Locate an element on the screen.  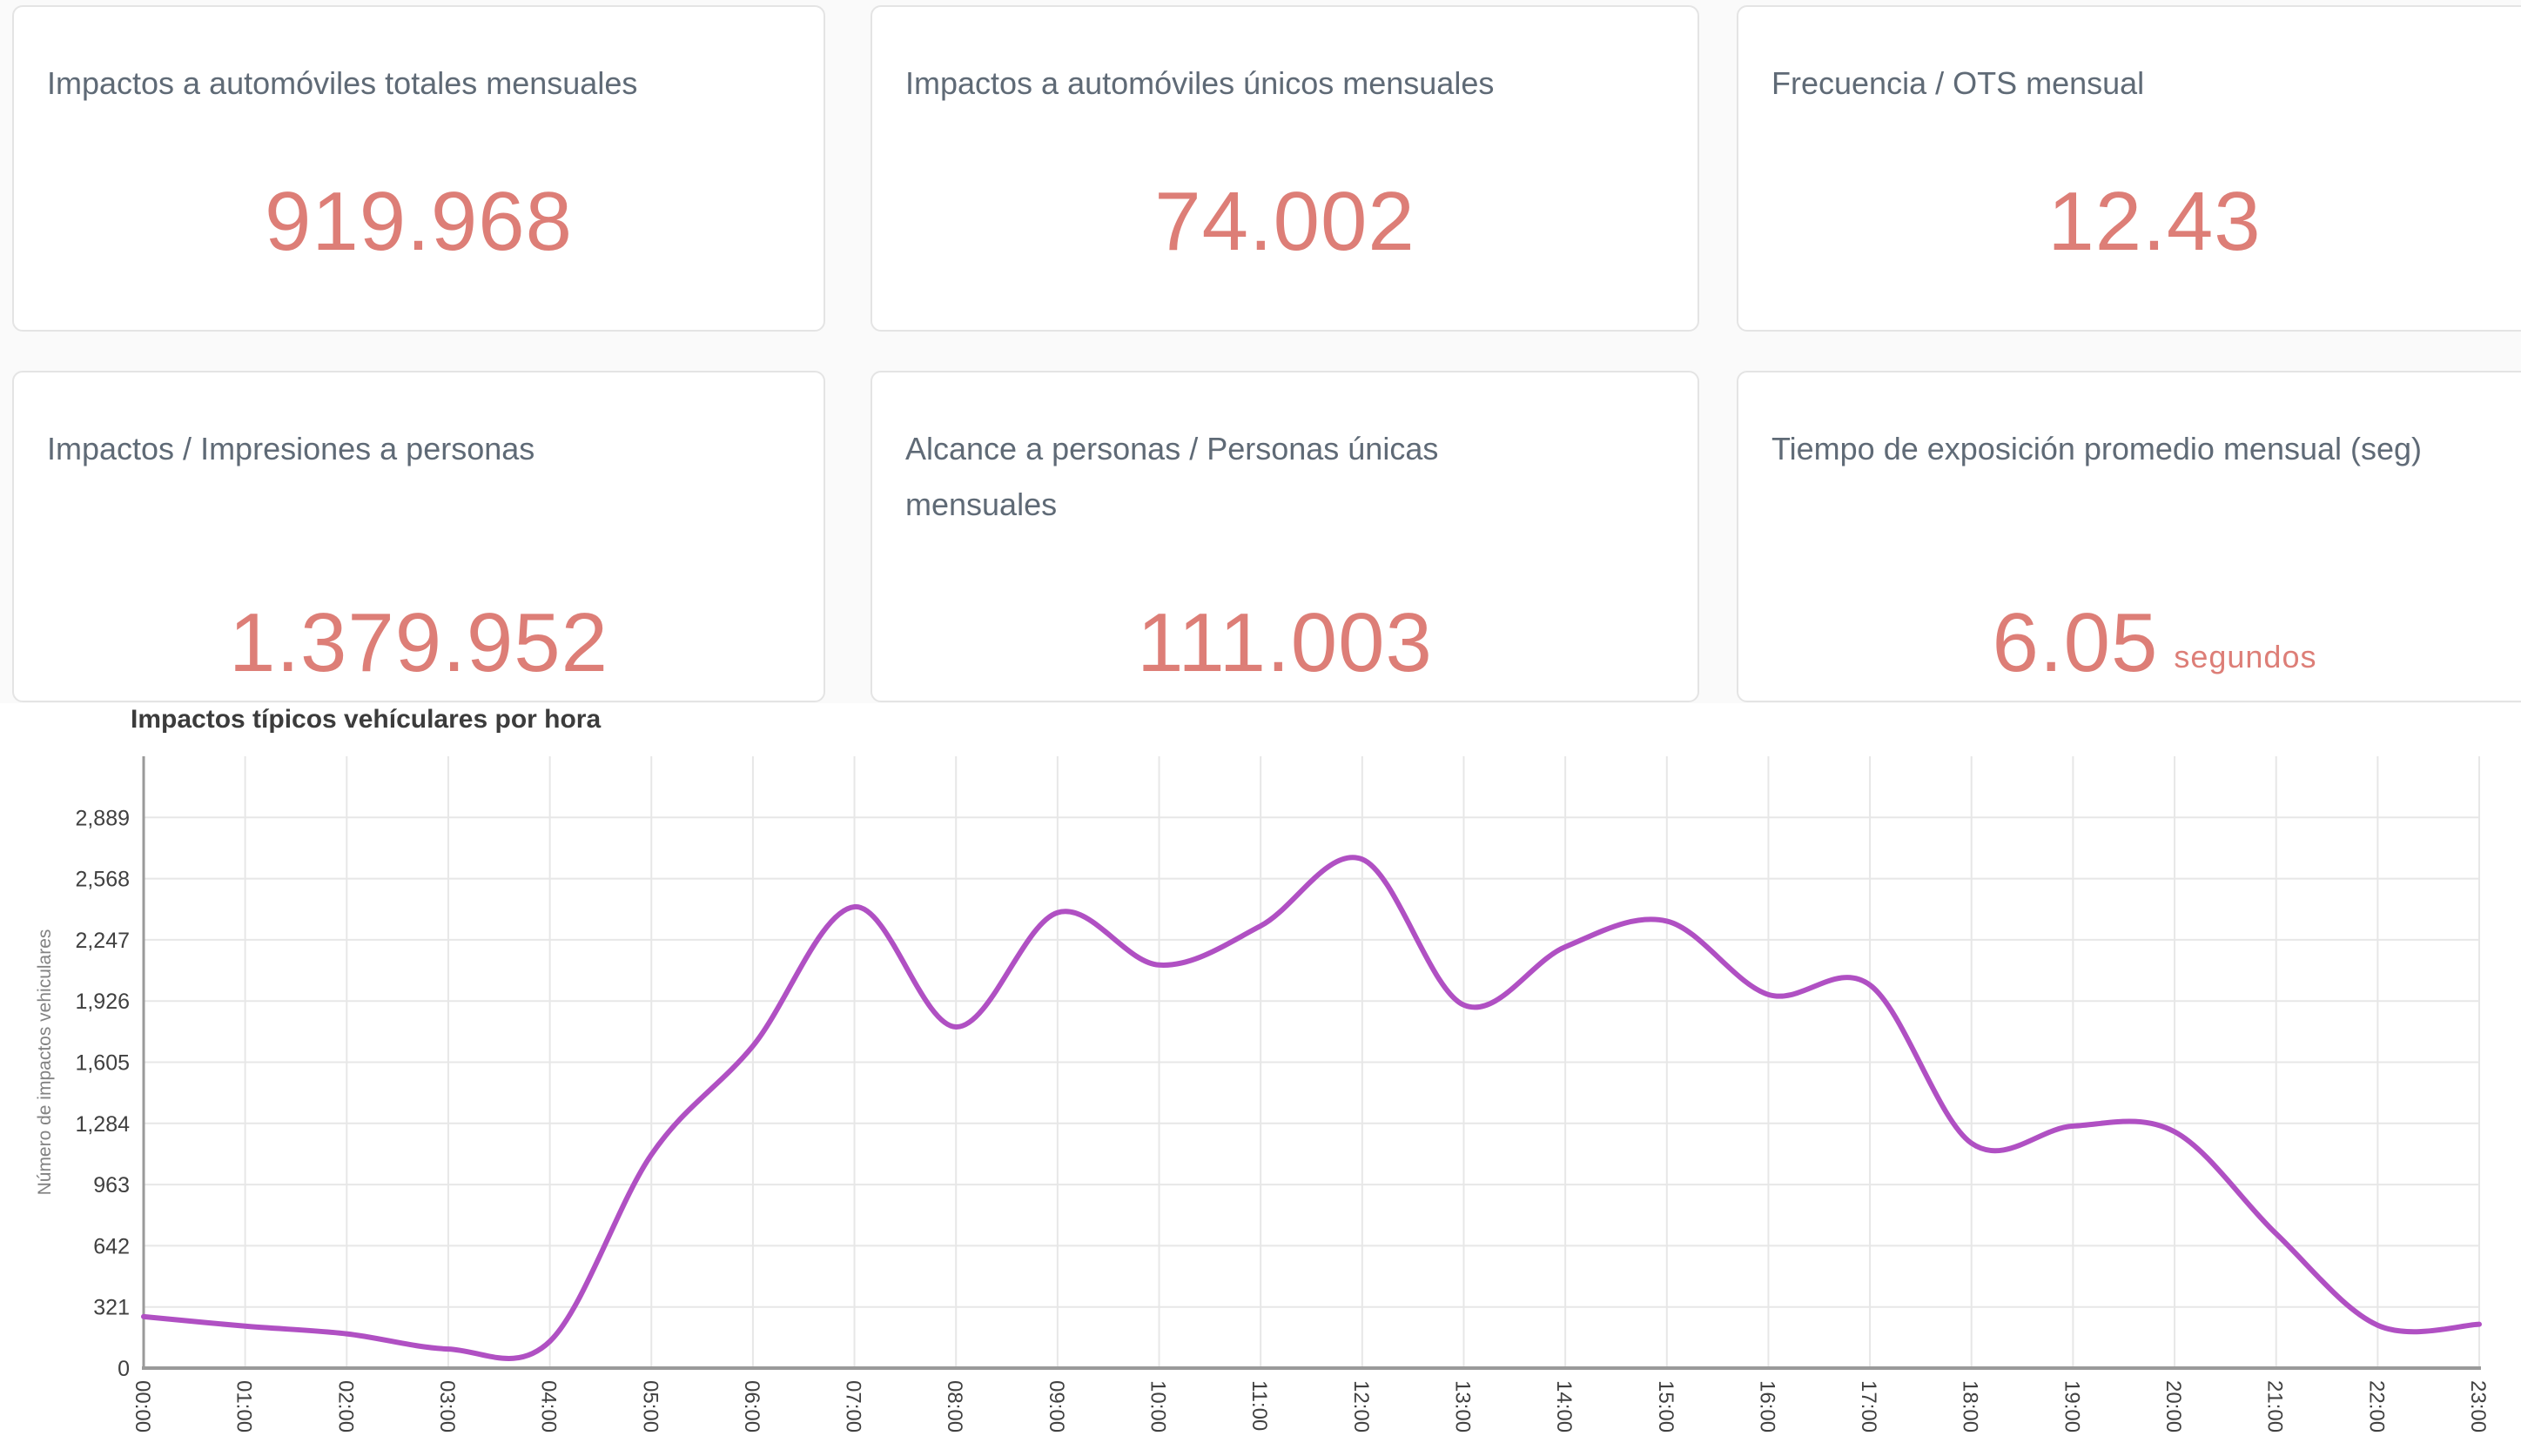
y-tick-label: 1,926 is located at coordinates (102, 1002).